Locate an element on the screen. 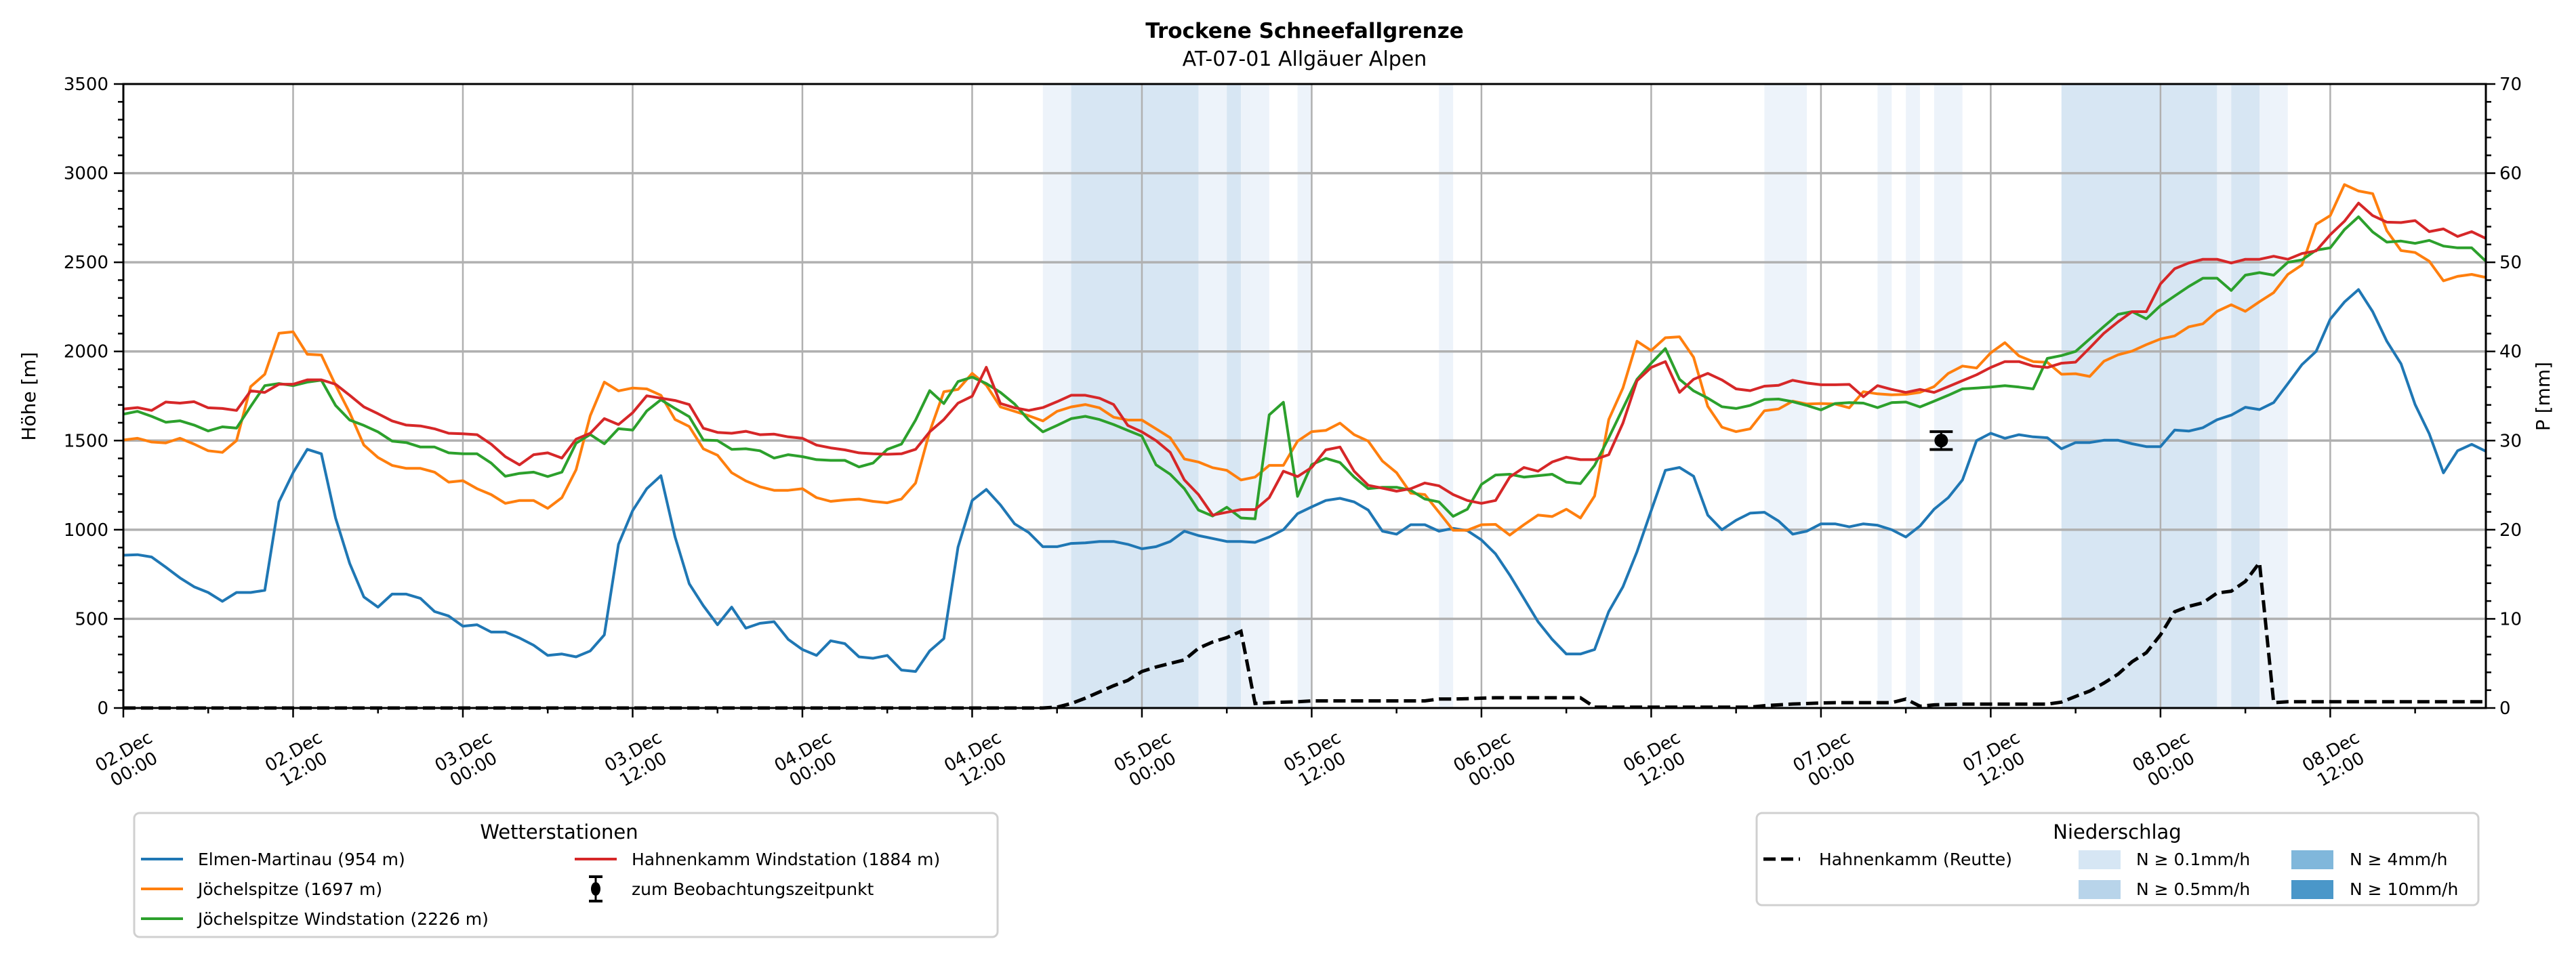 Image resolution: width=2576 pixels, height=958 pixels. y2-tick-label: 40 is located at coordinates (2510, 352).